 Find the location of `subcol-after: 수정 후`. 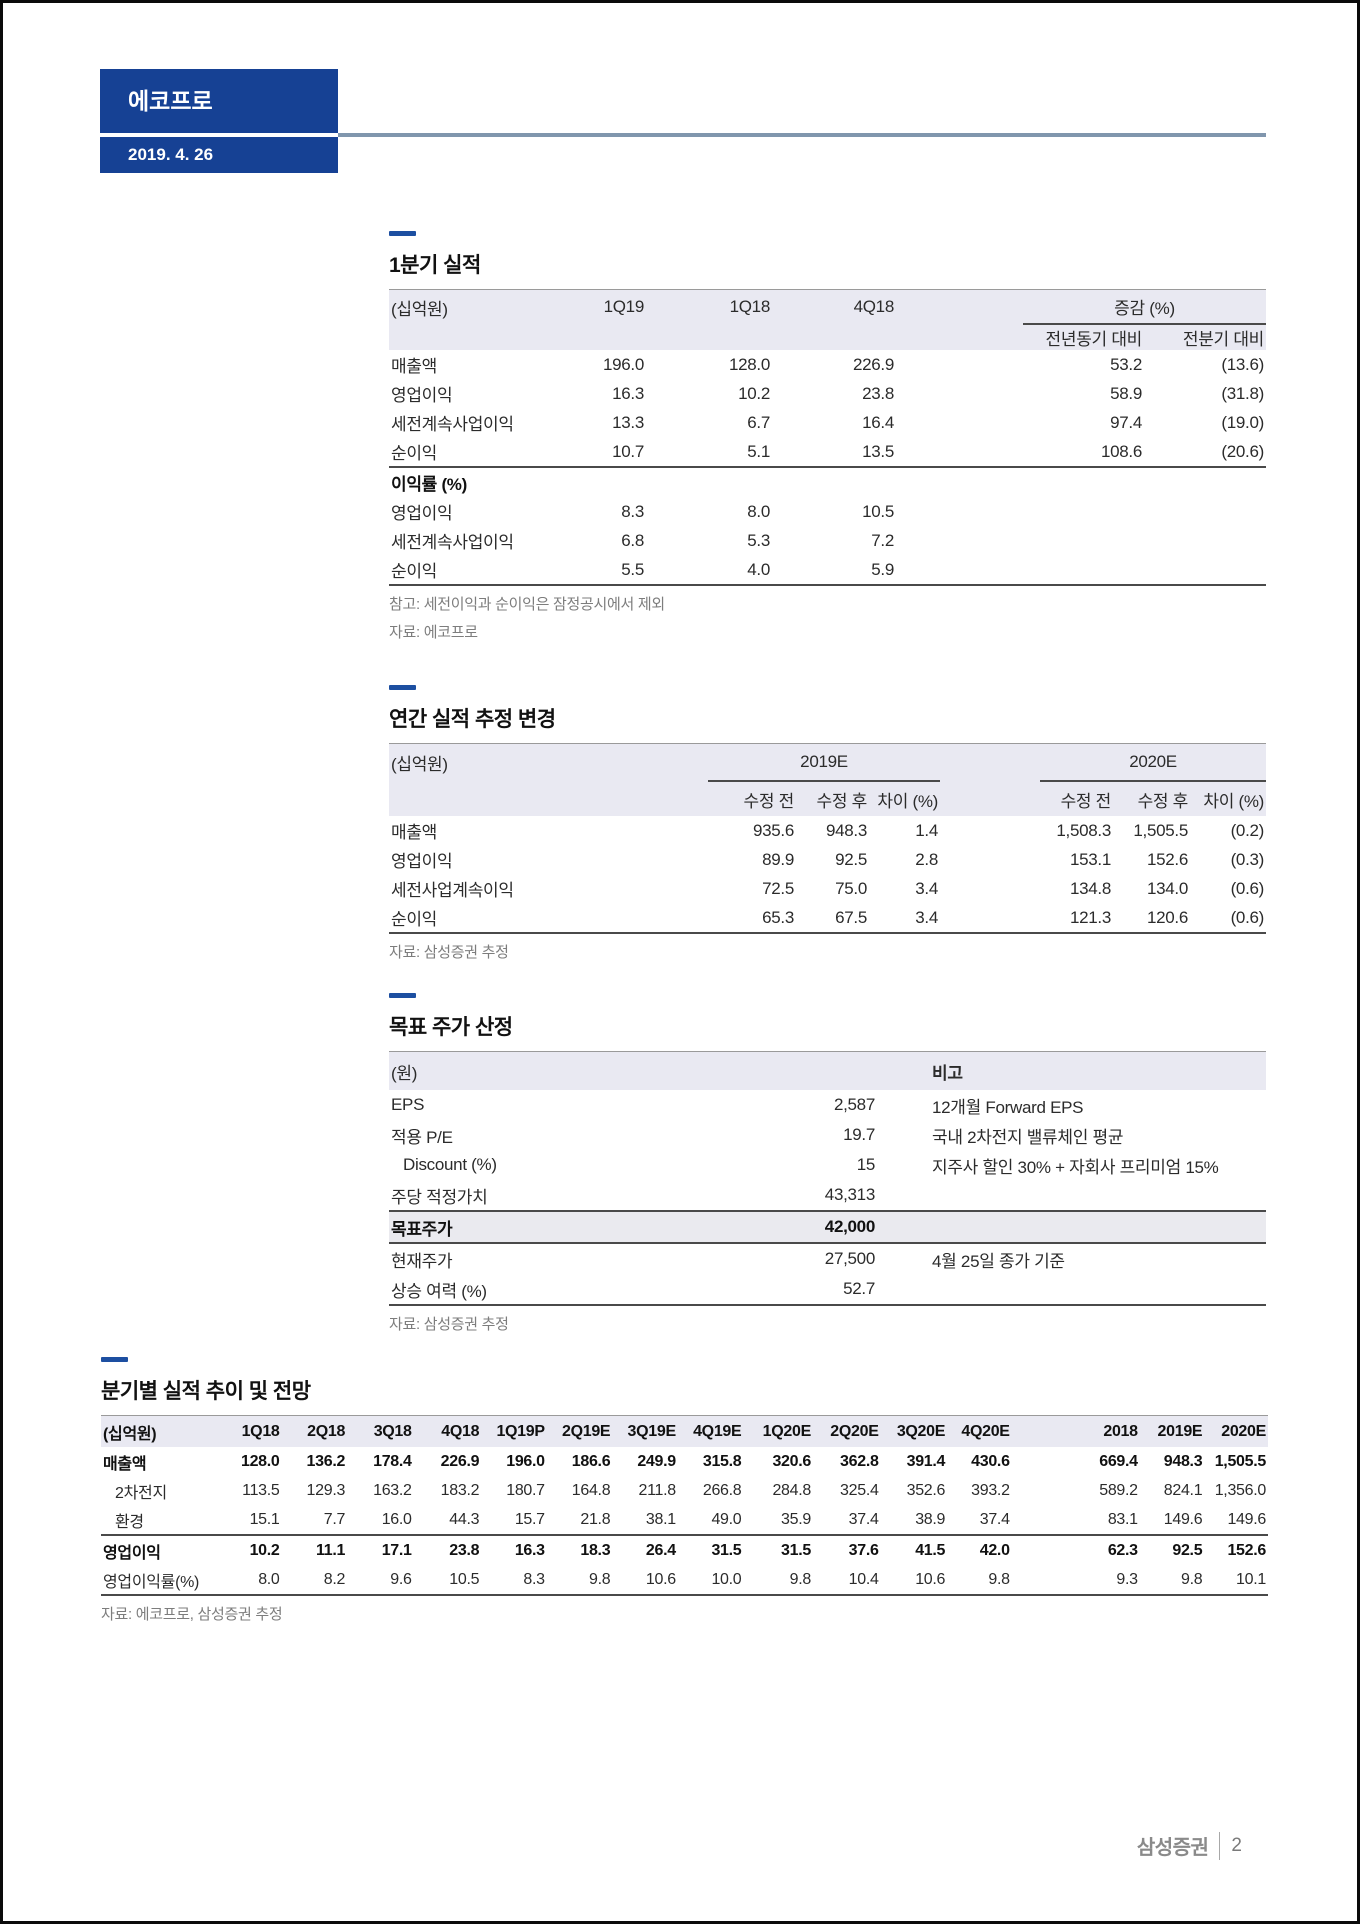

subcol-after: 수정 후 is located at coordinates (832, 798).